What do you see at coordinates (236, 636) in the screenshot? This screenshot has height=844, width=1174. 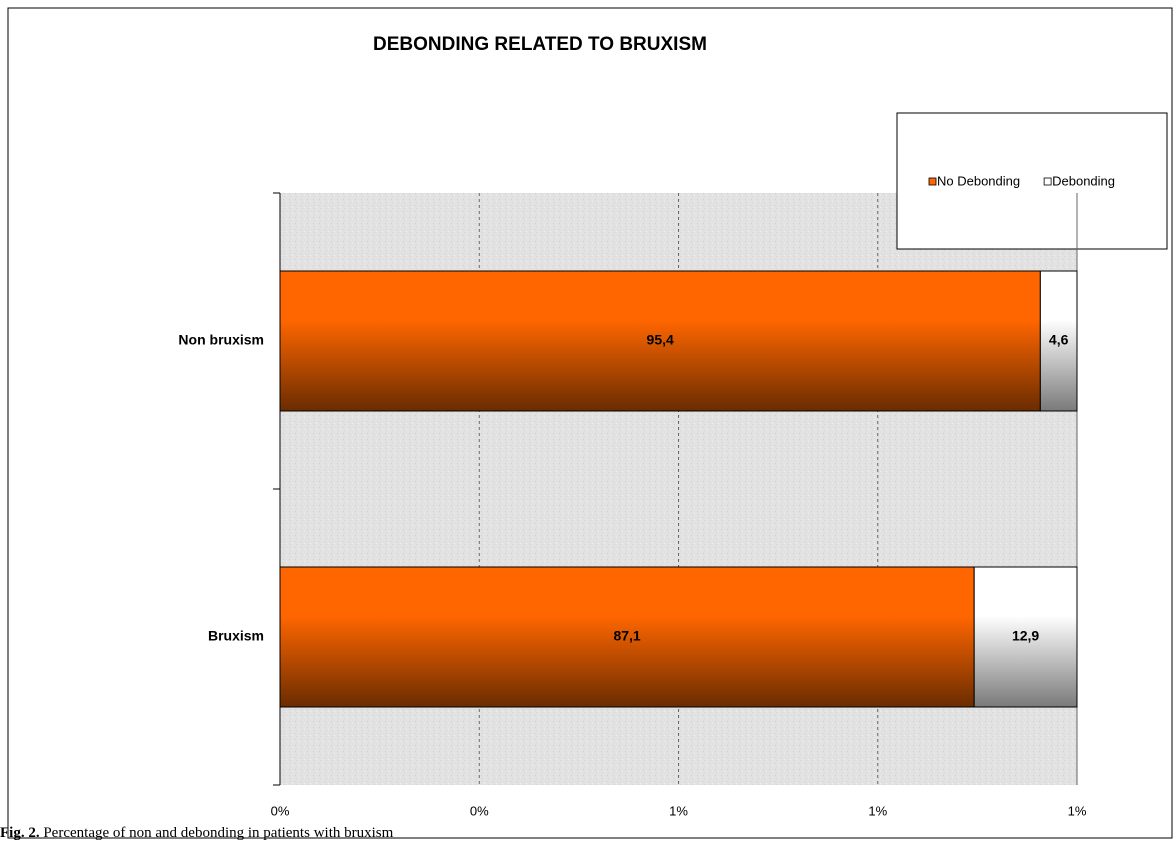 I see `y-tick-label: Bruxism` at bounding box center [236, 636].